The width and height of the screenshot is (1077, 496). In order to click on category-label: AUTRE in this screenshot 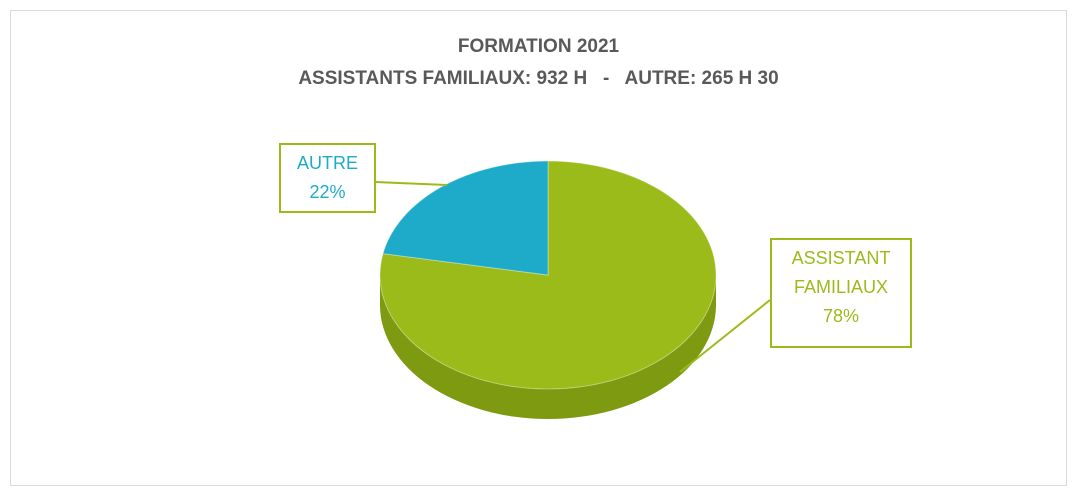, I will do `click(327, 163)`.